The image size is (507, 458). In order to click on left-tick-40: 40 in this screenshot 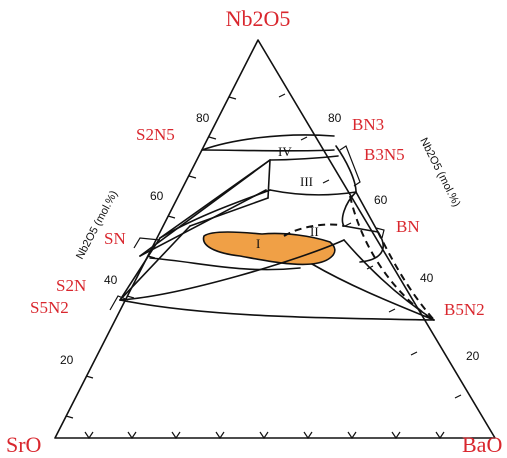, I will do `click(111, 280)`.